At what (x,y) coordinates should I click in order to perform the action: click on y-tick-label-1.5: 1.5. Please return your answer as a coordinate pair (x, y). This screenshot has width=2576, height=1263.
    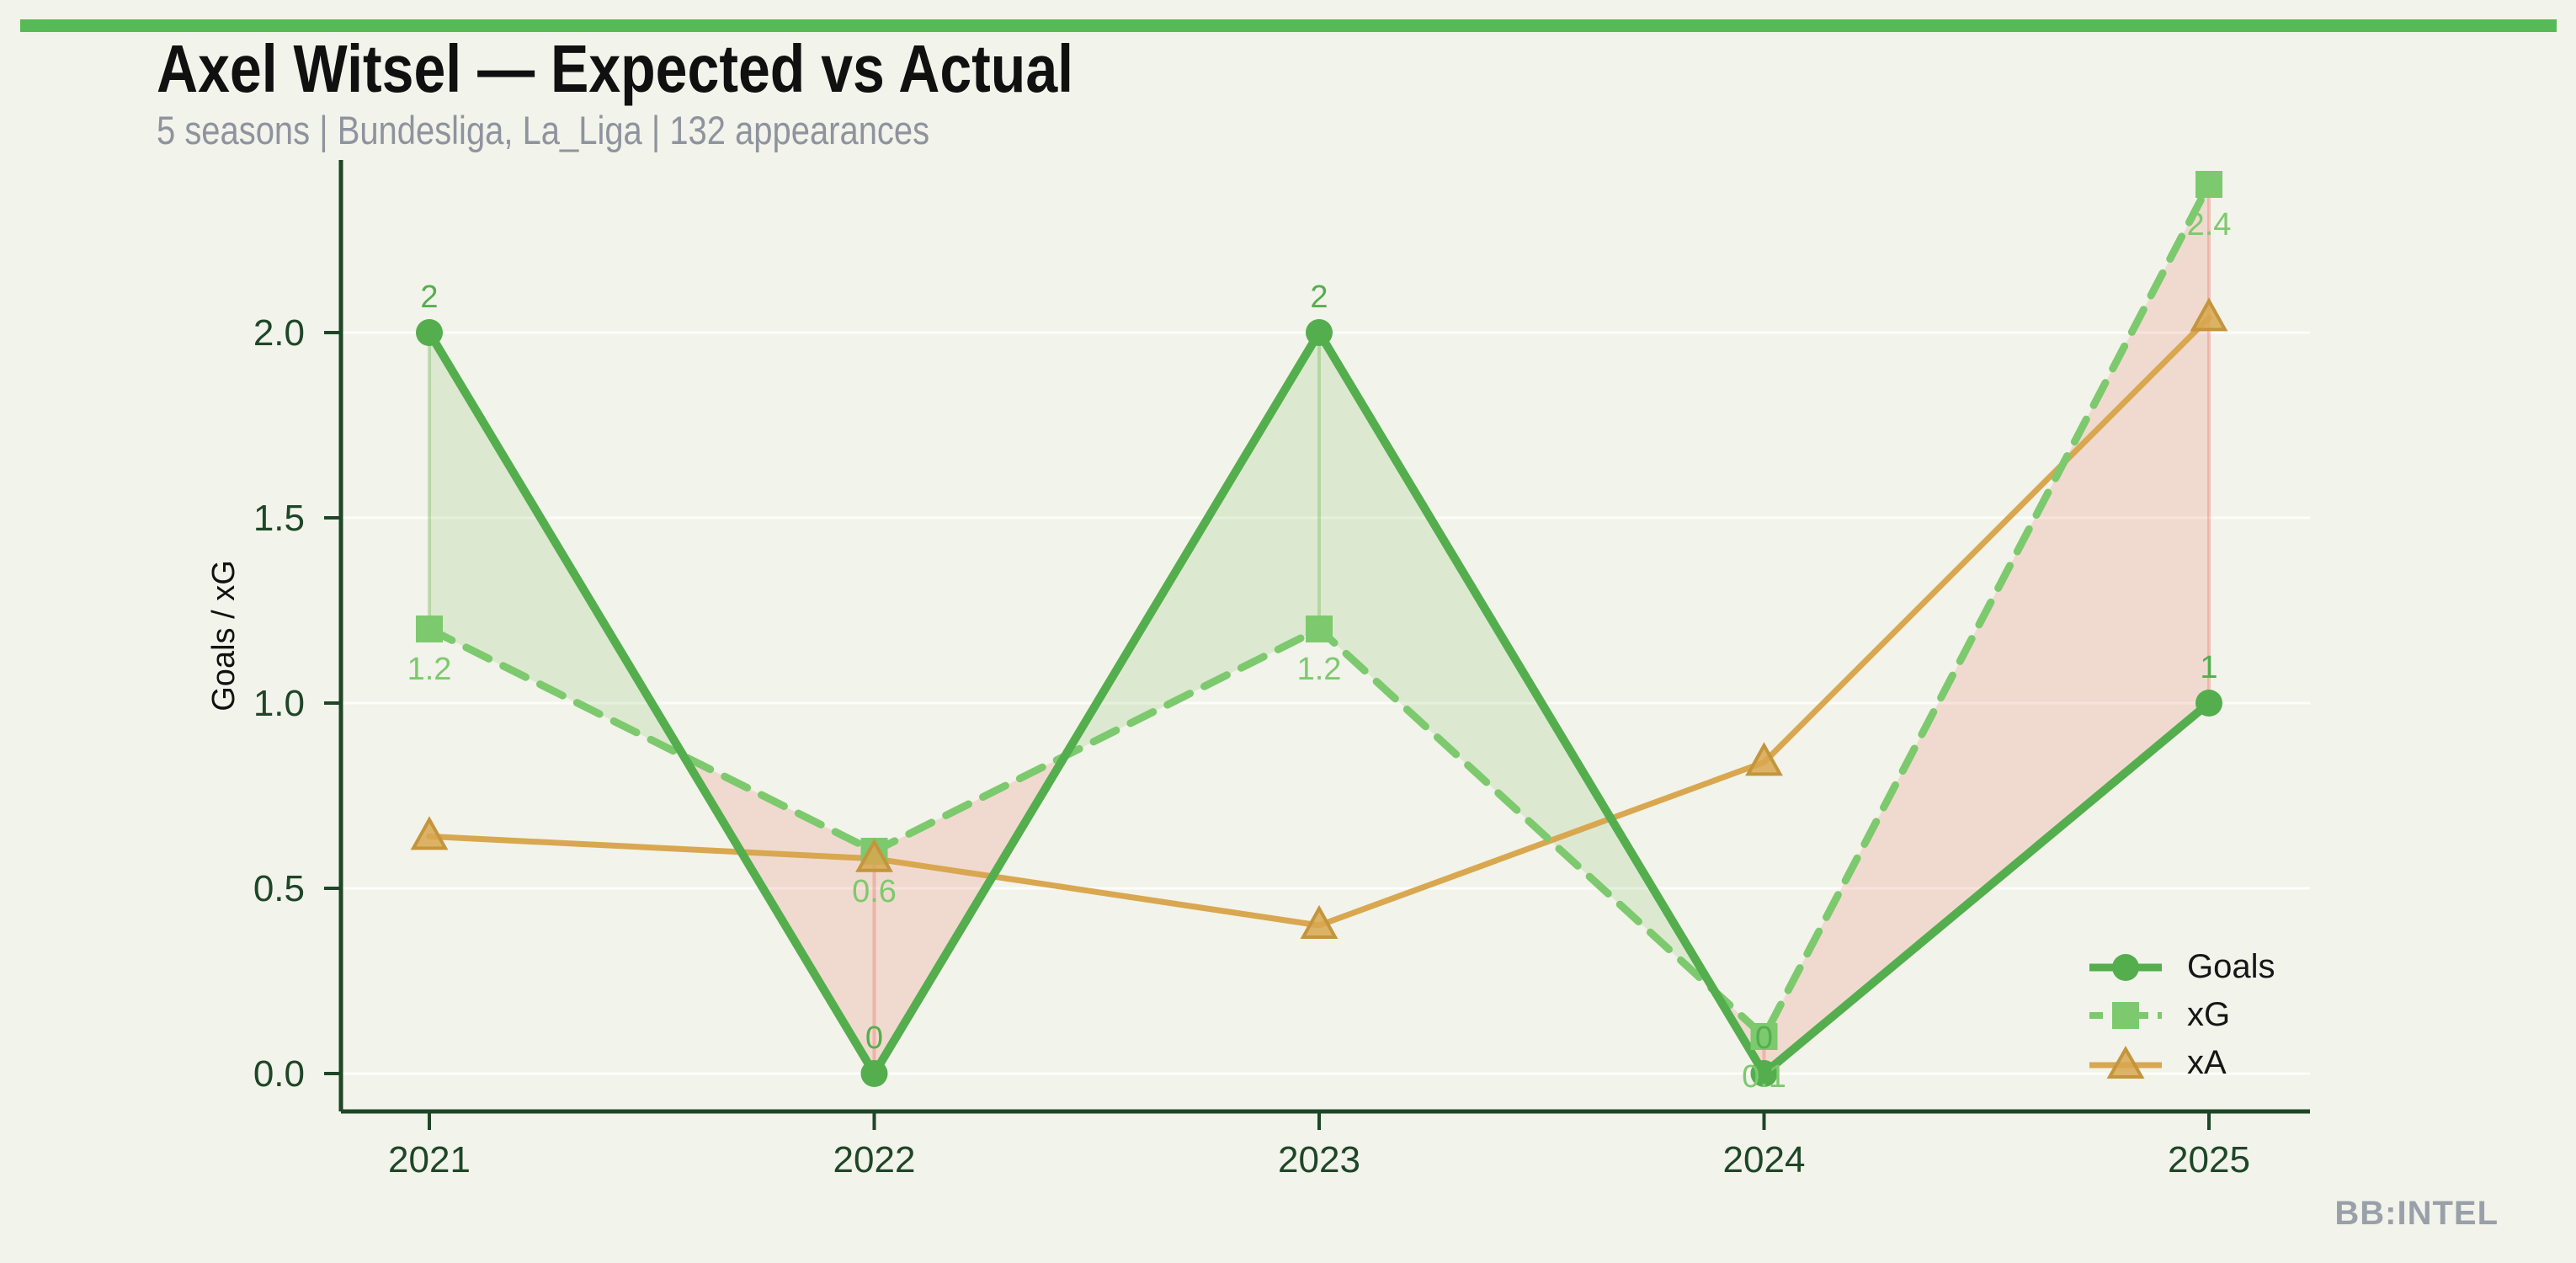
    Looking at the image, I should click on (279, 518).